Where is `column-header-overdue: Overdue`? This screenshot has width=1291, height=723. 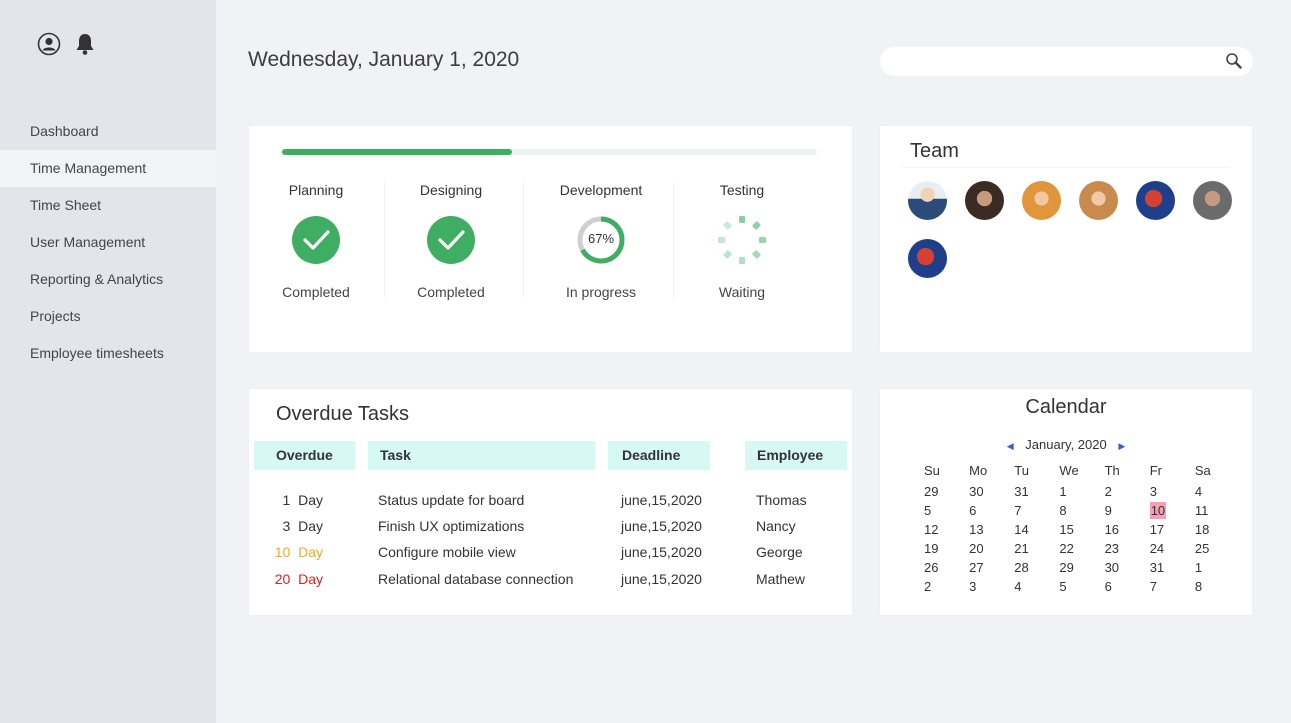
column-header-overdue: Overdue is located at coordinates (304, 455).